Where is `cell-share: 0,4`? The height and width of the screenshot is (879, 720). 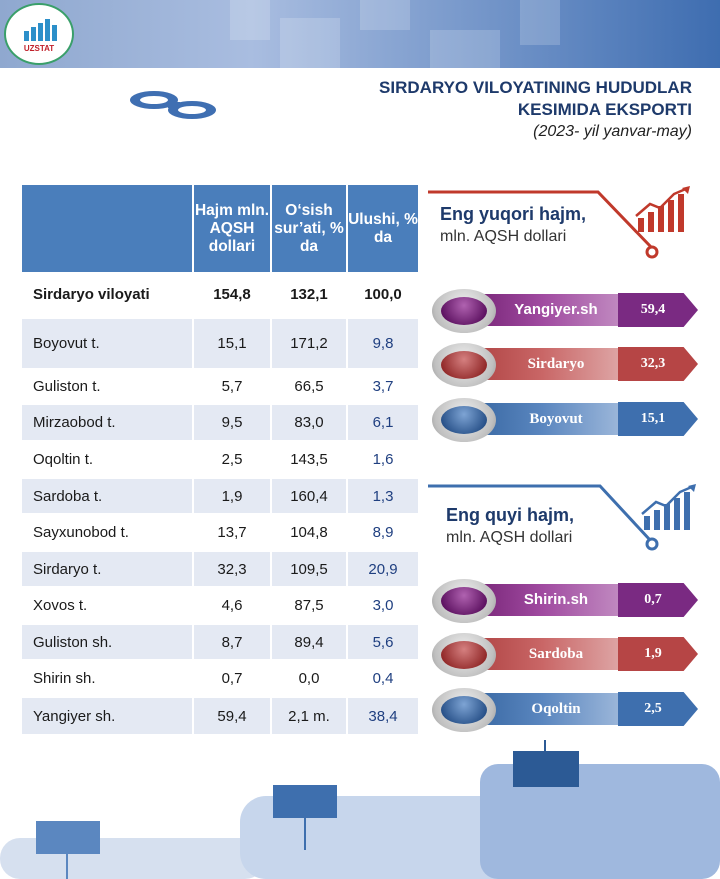
cell-share: 0,4 is located at coordinates (382, 678).